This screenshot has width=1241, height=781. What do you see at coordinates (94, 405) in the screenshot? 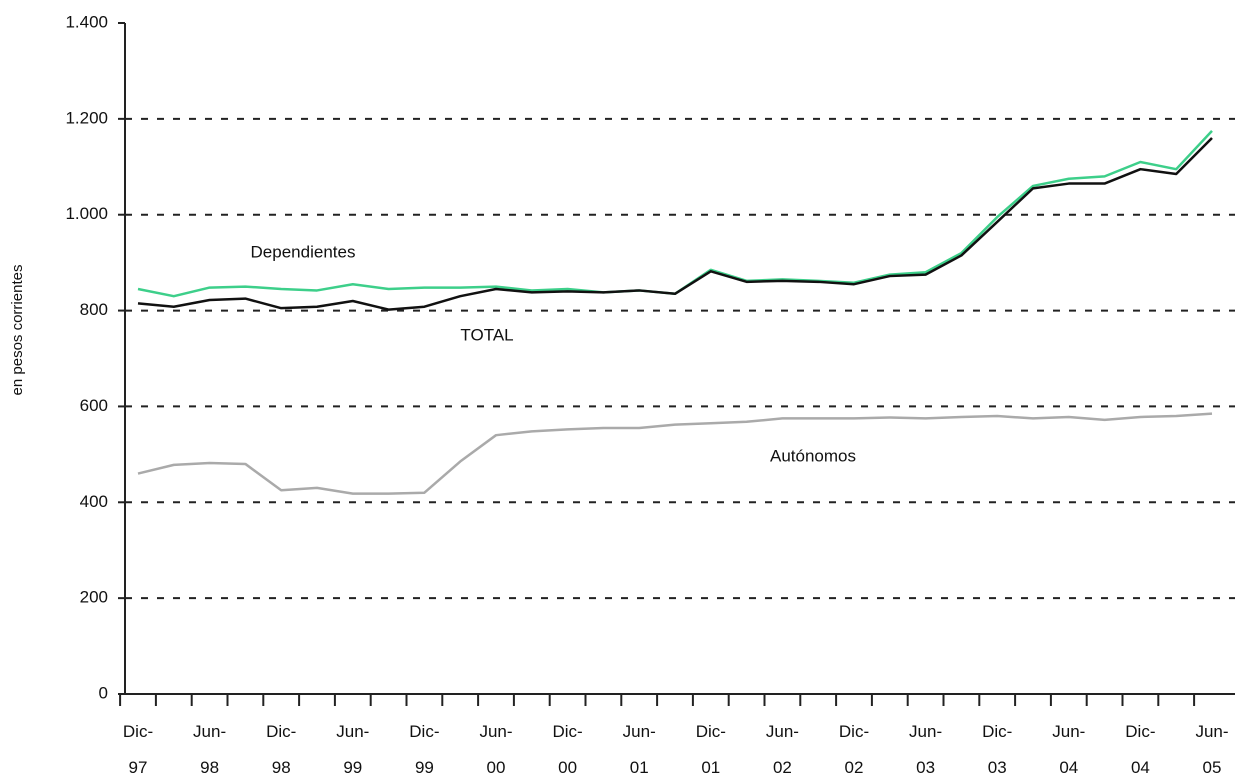
I see `y-tick-label: 600` at bounding box center [94, 405].